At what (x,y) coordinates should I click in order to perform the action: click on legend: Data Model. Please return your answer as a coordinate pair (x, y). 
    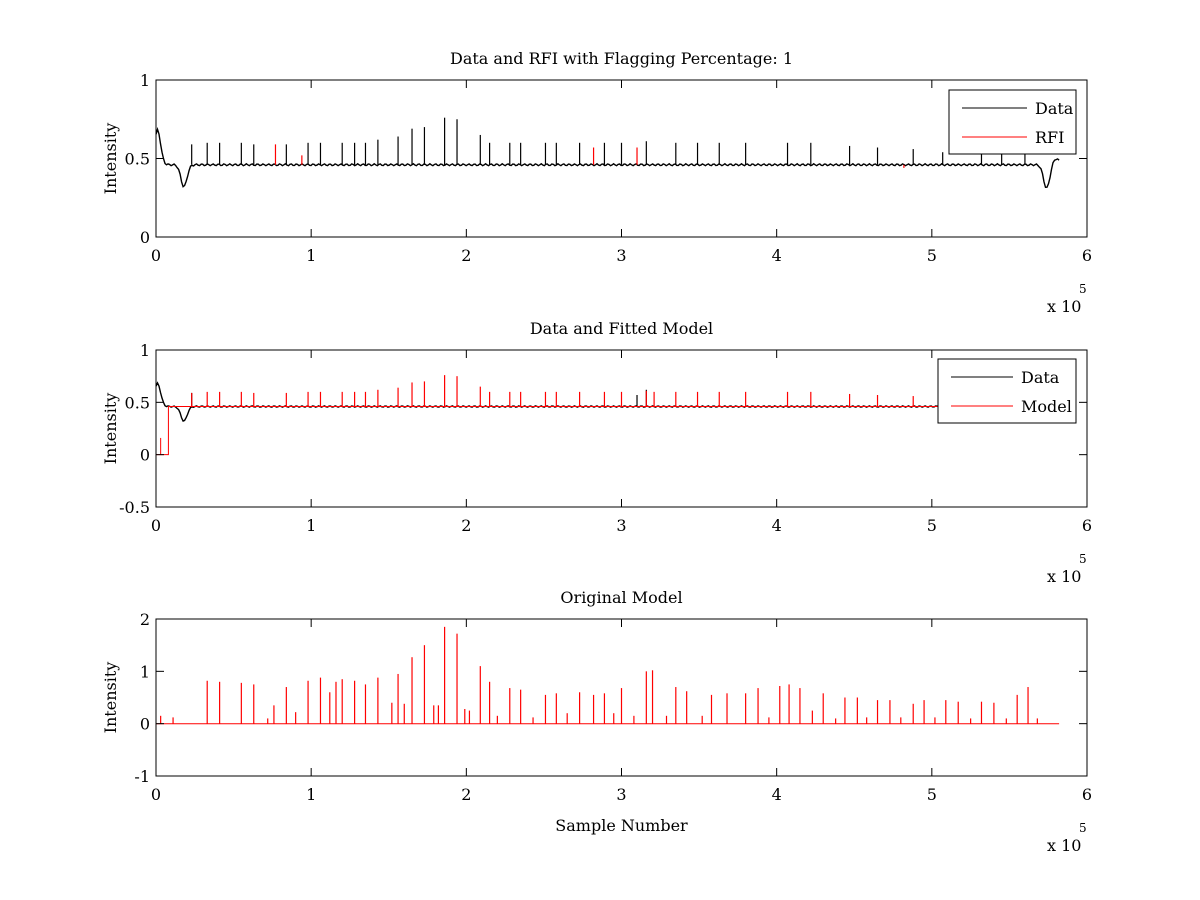
    Looking at the image, I should click on (1007, 391).